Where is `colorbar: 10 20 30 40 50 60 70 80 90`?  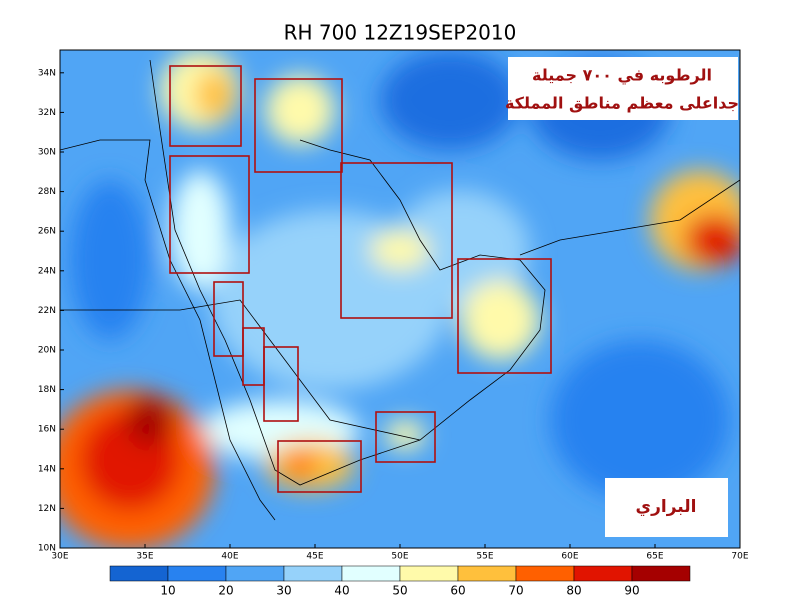
colorbar: 10 20 30 40 50 60 70 80 90 is located at coordinates (400, 581).